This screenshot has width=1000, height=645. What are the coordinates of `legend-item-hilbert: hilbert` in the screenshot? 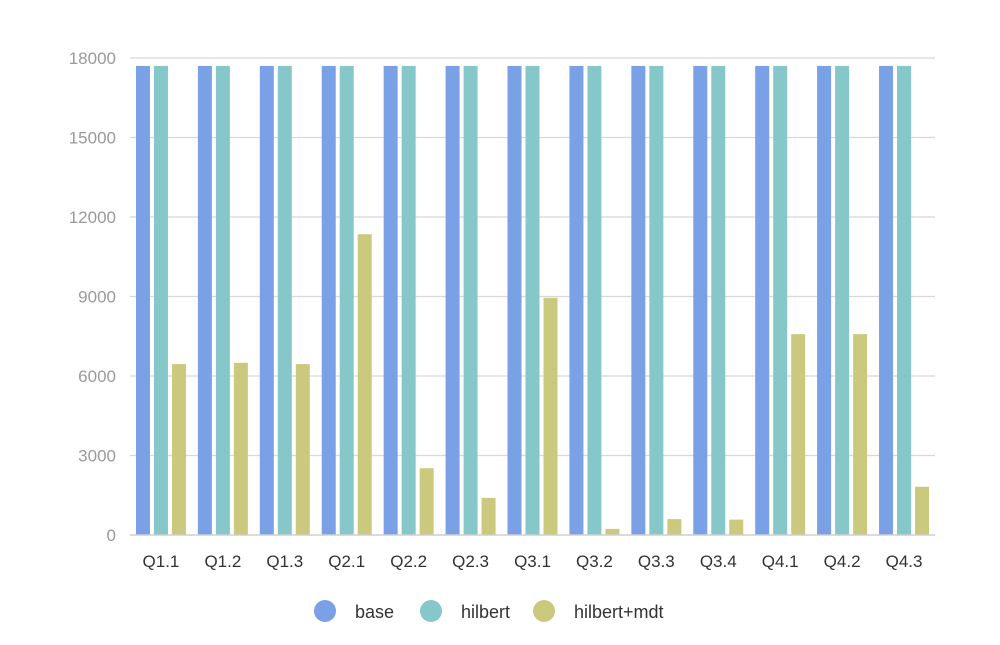 It's located at (465, 611).